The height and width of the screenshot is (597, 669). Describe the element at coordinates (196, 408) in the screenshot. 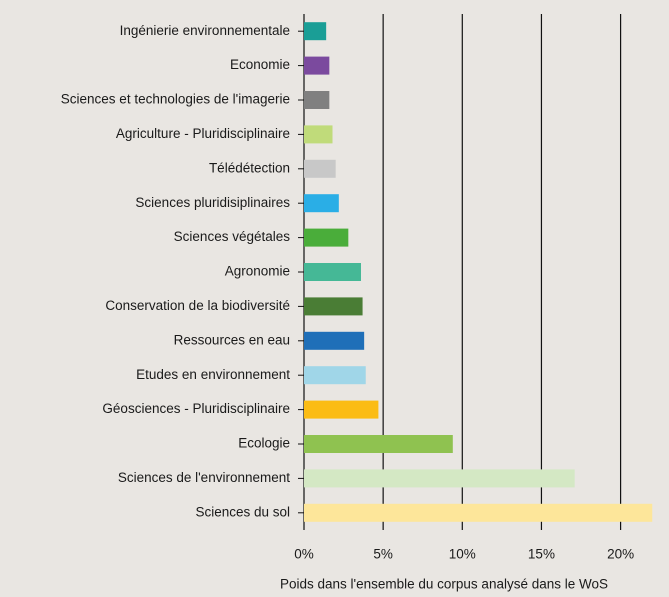

I see `y-tick-label: Géosciences - Pluridisciplinaire` at that location.